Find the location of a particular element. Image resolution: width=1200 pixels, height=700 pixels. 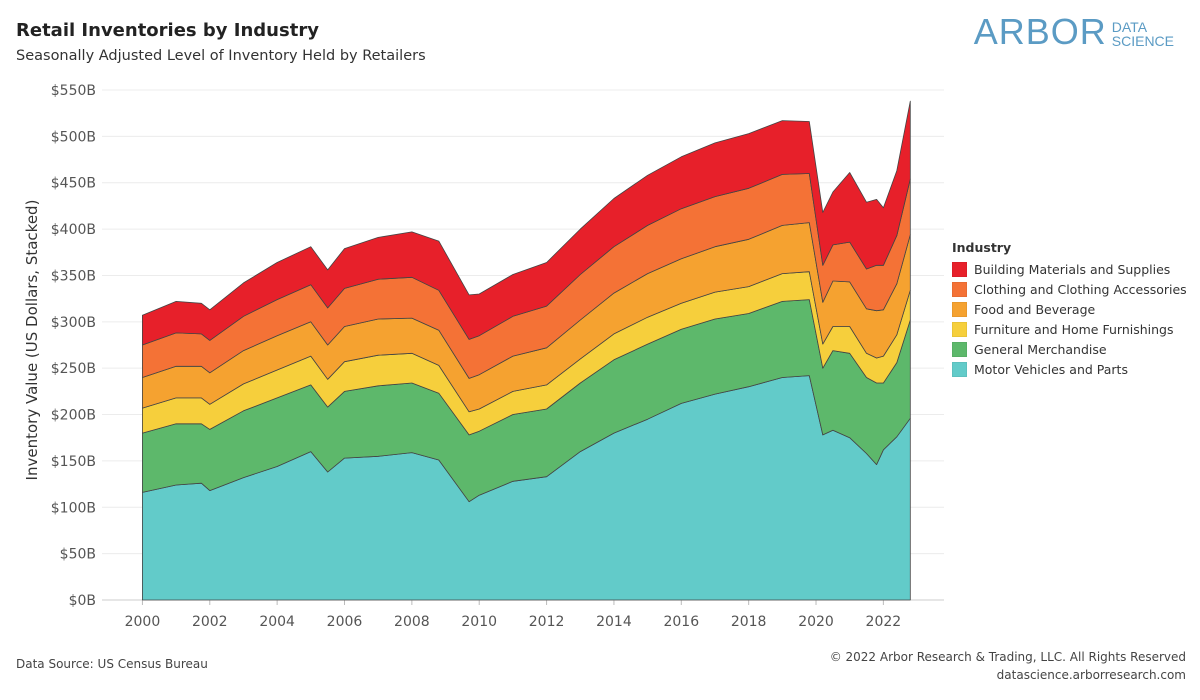

y-tick-label: $350B is located at coordinates (73, 276).